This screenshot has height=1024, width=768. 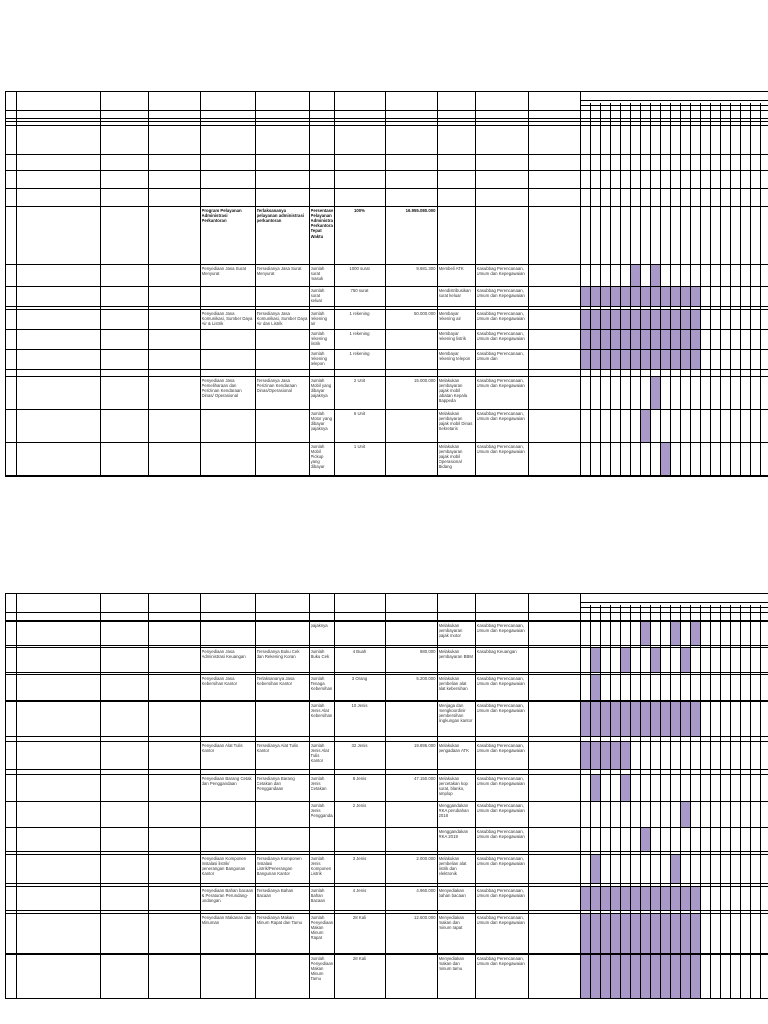 I want to click on cell-dana: 50.000.000, so click(x=424, y=313).